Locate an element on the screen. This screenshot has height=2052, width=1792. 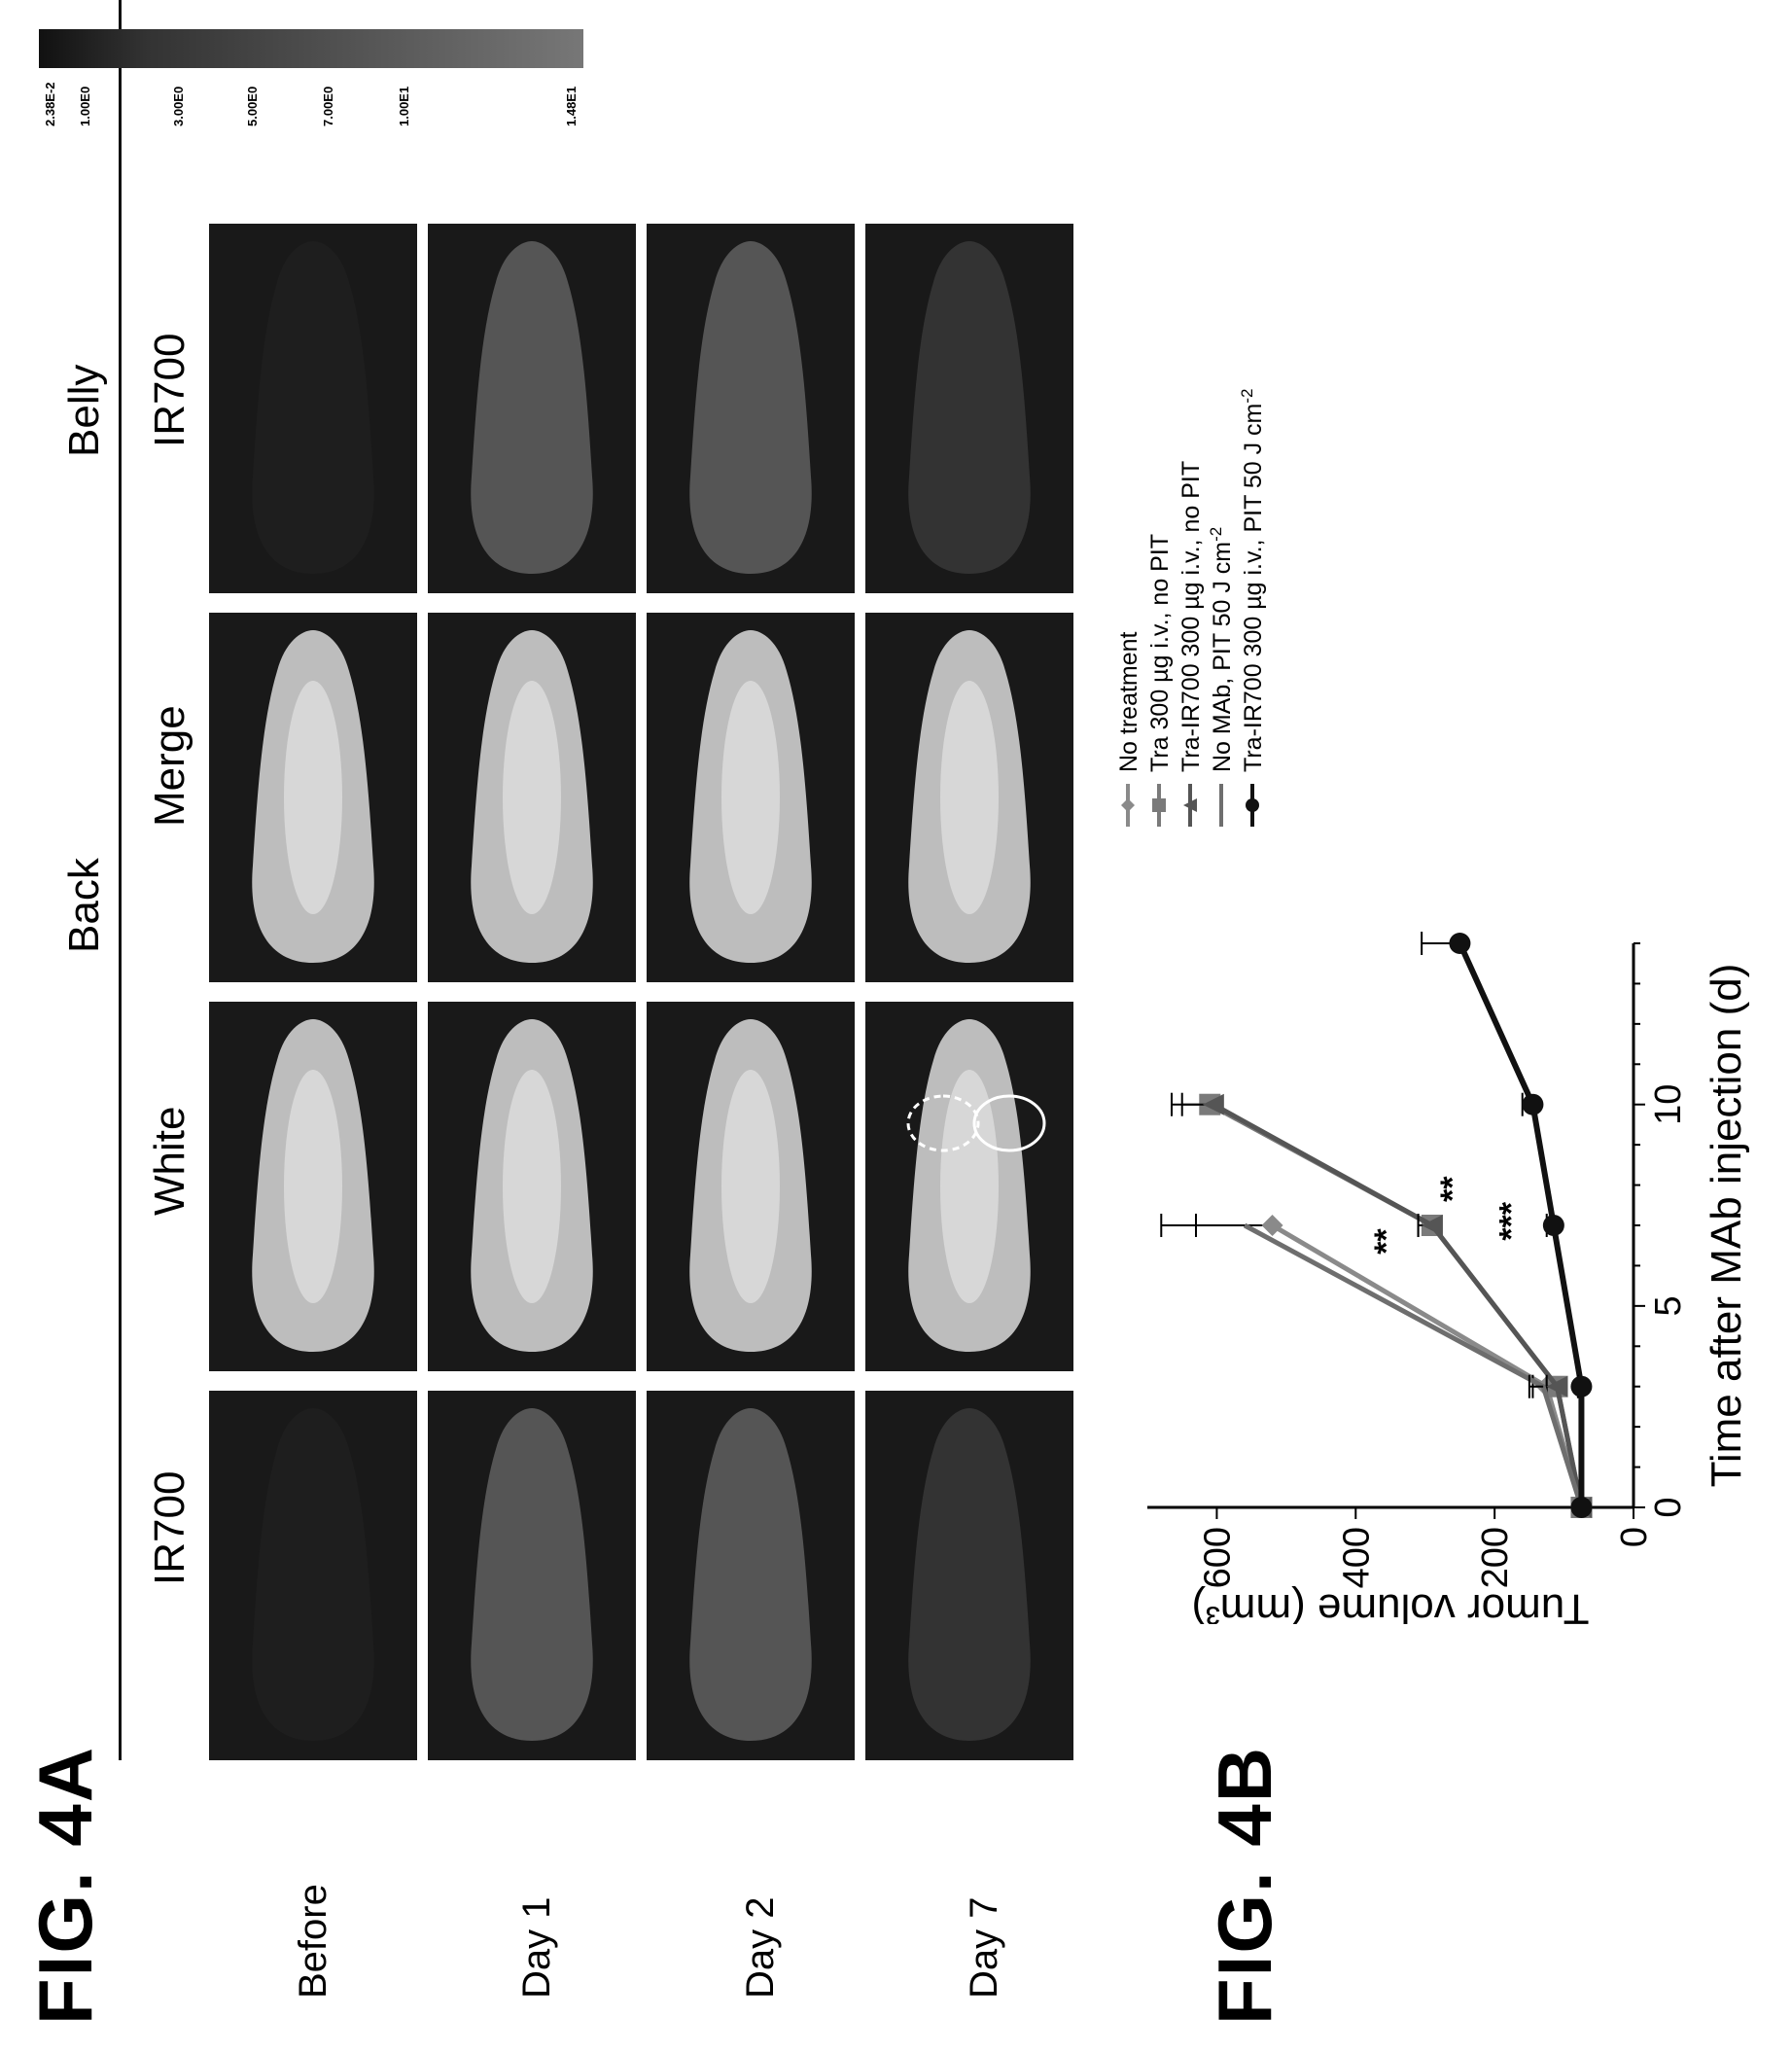
panel-before-back-ir700 is located at coordinates (313, 1575).